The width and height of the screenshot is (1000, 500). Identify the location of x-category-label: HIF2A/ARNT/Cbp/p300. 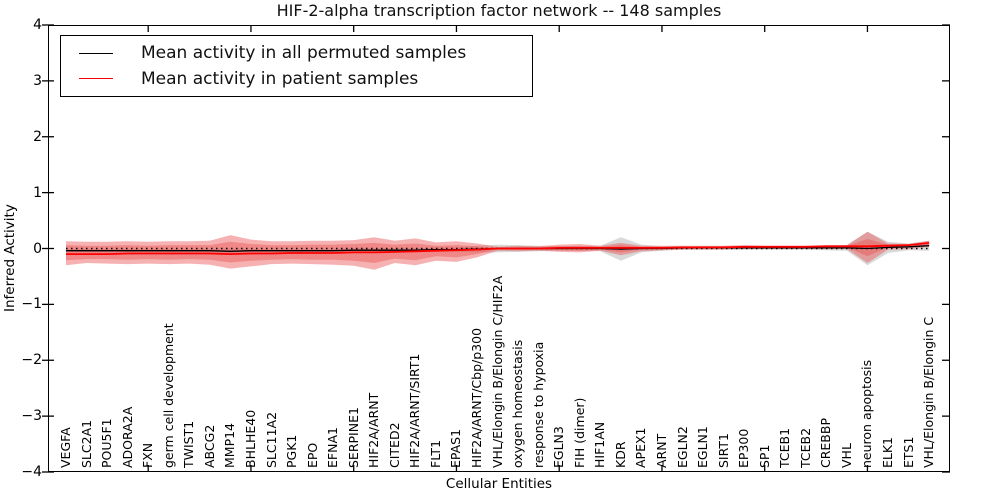
(476, 397).